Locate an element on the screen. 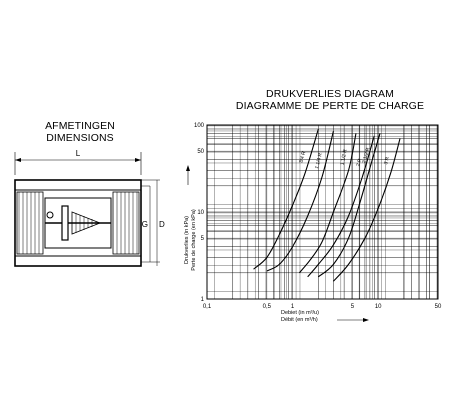 This screenshot has height=400, width=450. y-tick-label: 1 is located at coordinates (203, 300).